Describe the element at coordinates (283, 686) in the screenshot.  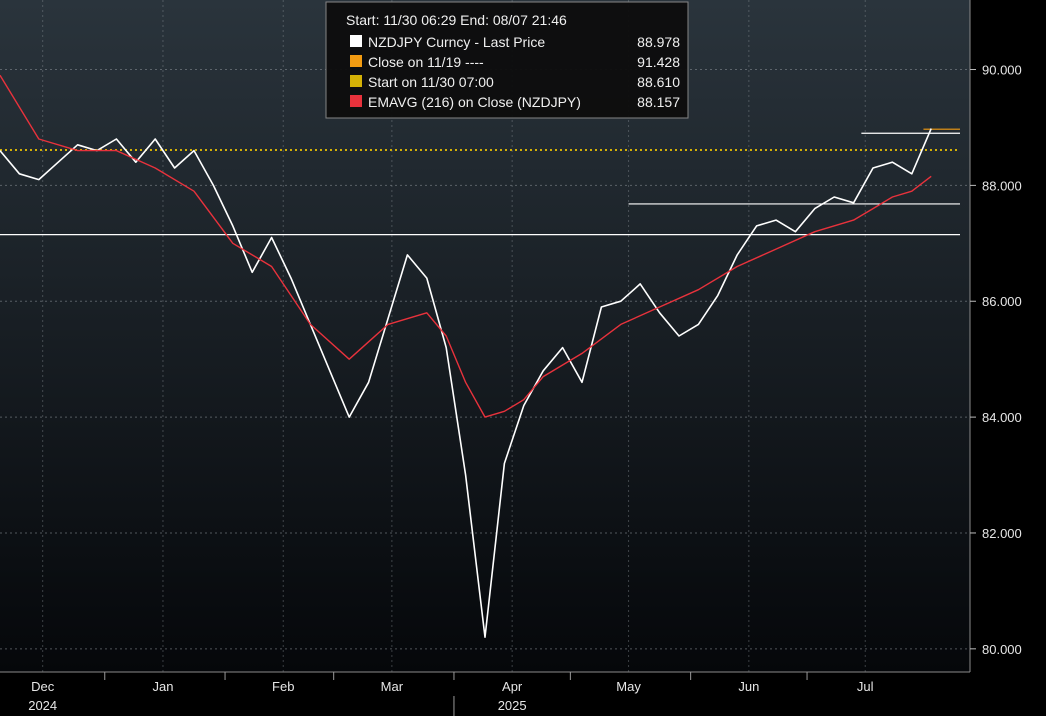
I see `x-tick-label: Feb` at that location.